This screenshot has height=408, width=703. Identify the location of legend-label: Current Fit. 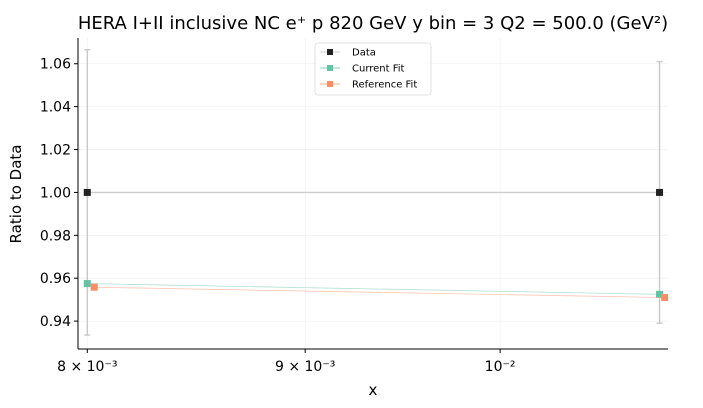
(378, 69).